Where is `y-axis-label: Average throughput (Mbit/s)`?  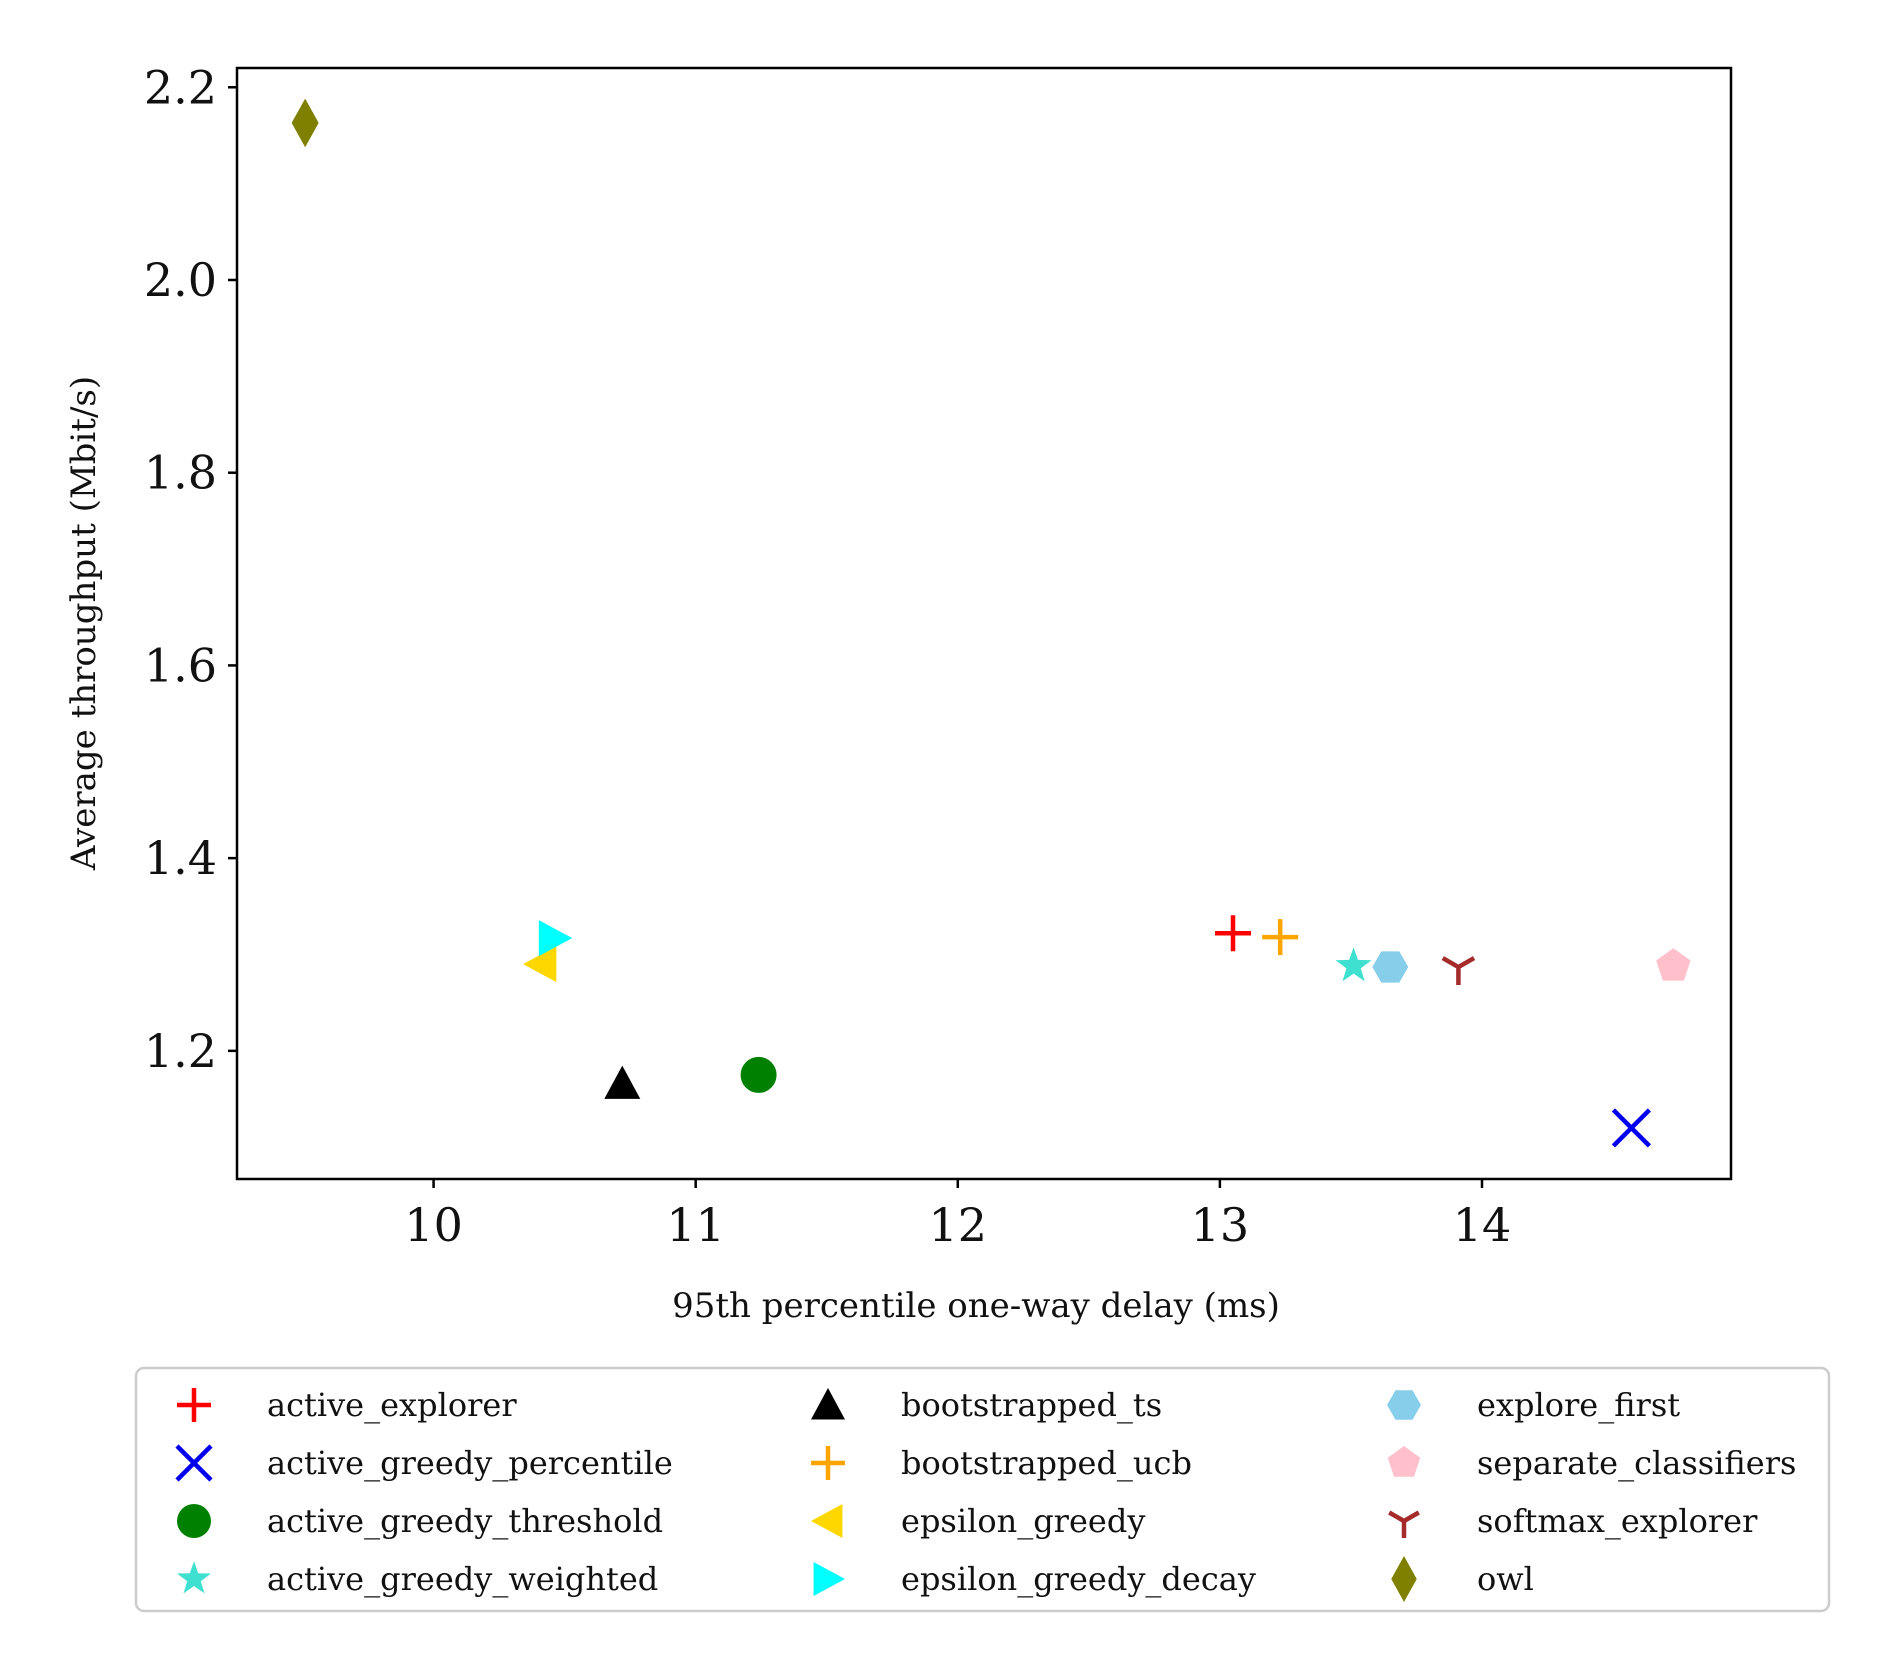
y-axis-label: Average throughput (Mbit/s) is located at coordinates (84, 623).